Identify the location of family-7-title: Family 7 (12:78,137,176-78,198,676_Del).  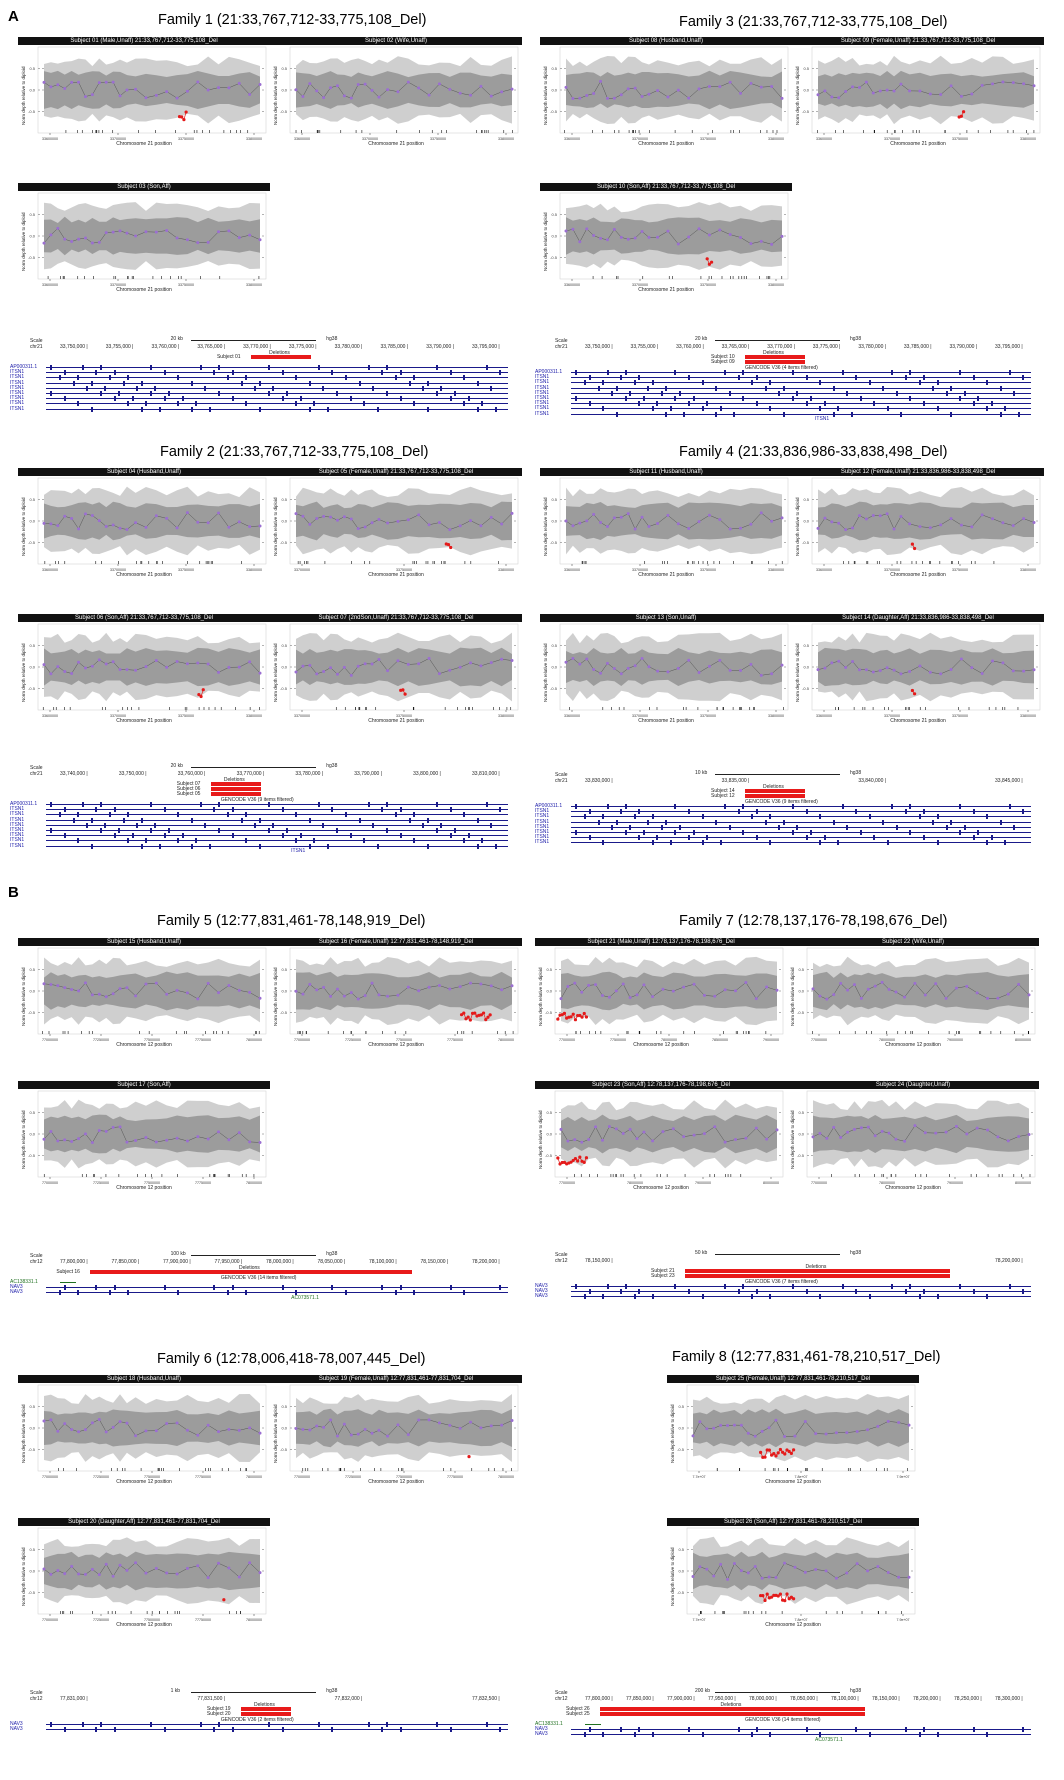
(813, 921).